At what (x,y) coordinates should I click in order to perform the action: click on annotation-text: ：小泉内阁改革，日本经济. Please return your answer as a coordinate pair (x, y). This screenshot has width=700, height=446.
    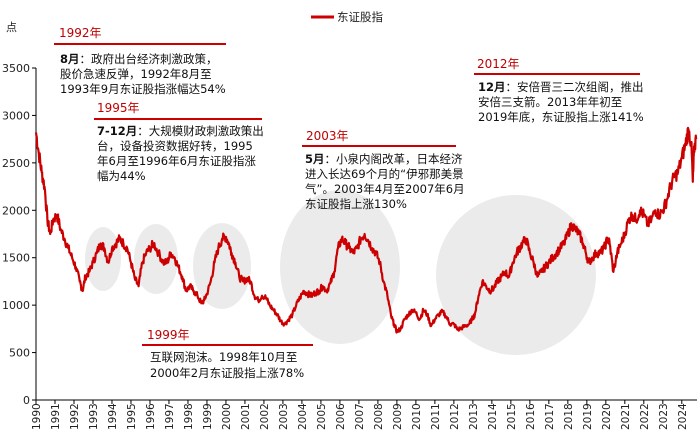
    Looking at the image, I should click on (394, 159).